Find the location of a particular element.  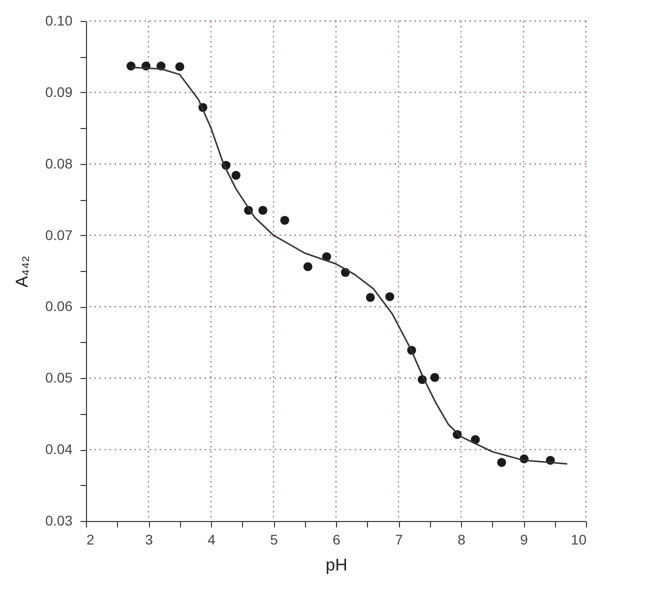

x-tick-label: 7 is located at coordinates (399, 540).